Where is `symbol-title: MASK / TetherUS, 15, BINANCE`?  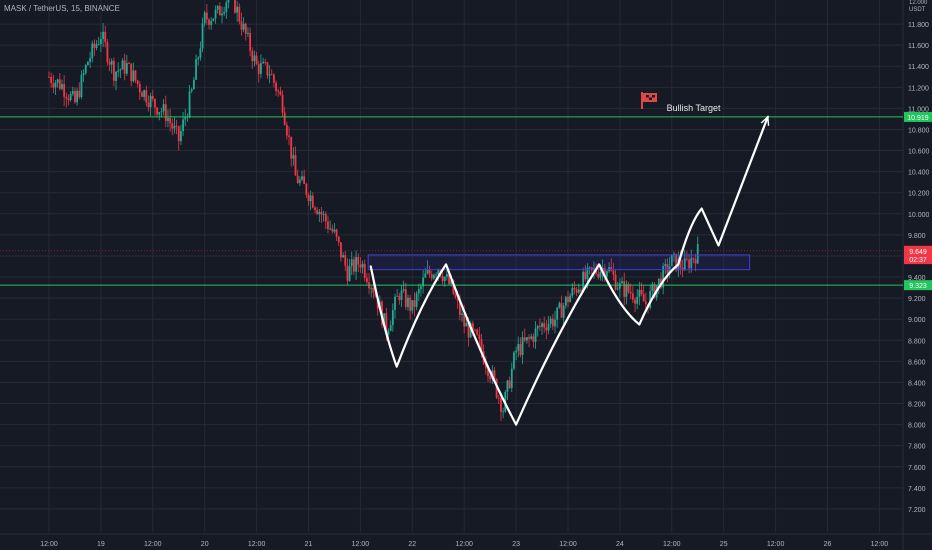
symbol-title: MASK / TetherUS, 15, BINANCE is located at coordinates (62, 8).